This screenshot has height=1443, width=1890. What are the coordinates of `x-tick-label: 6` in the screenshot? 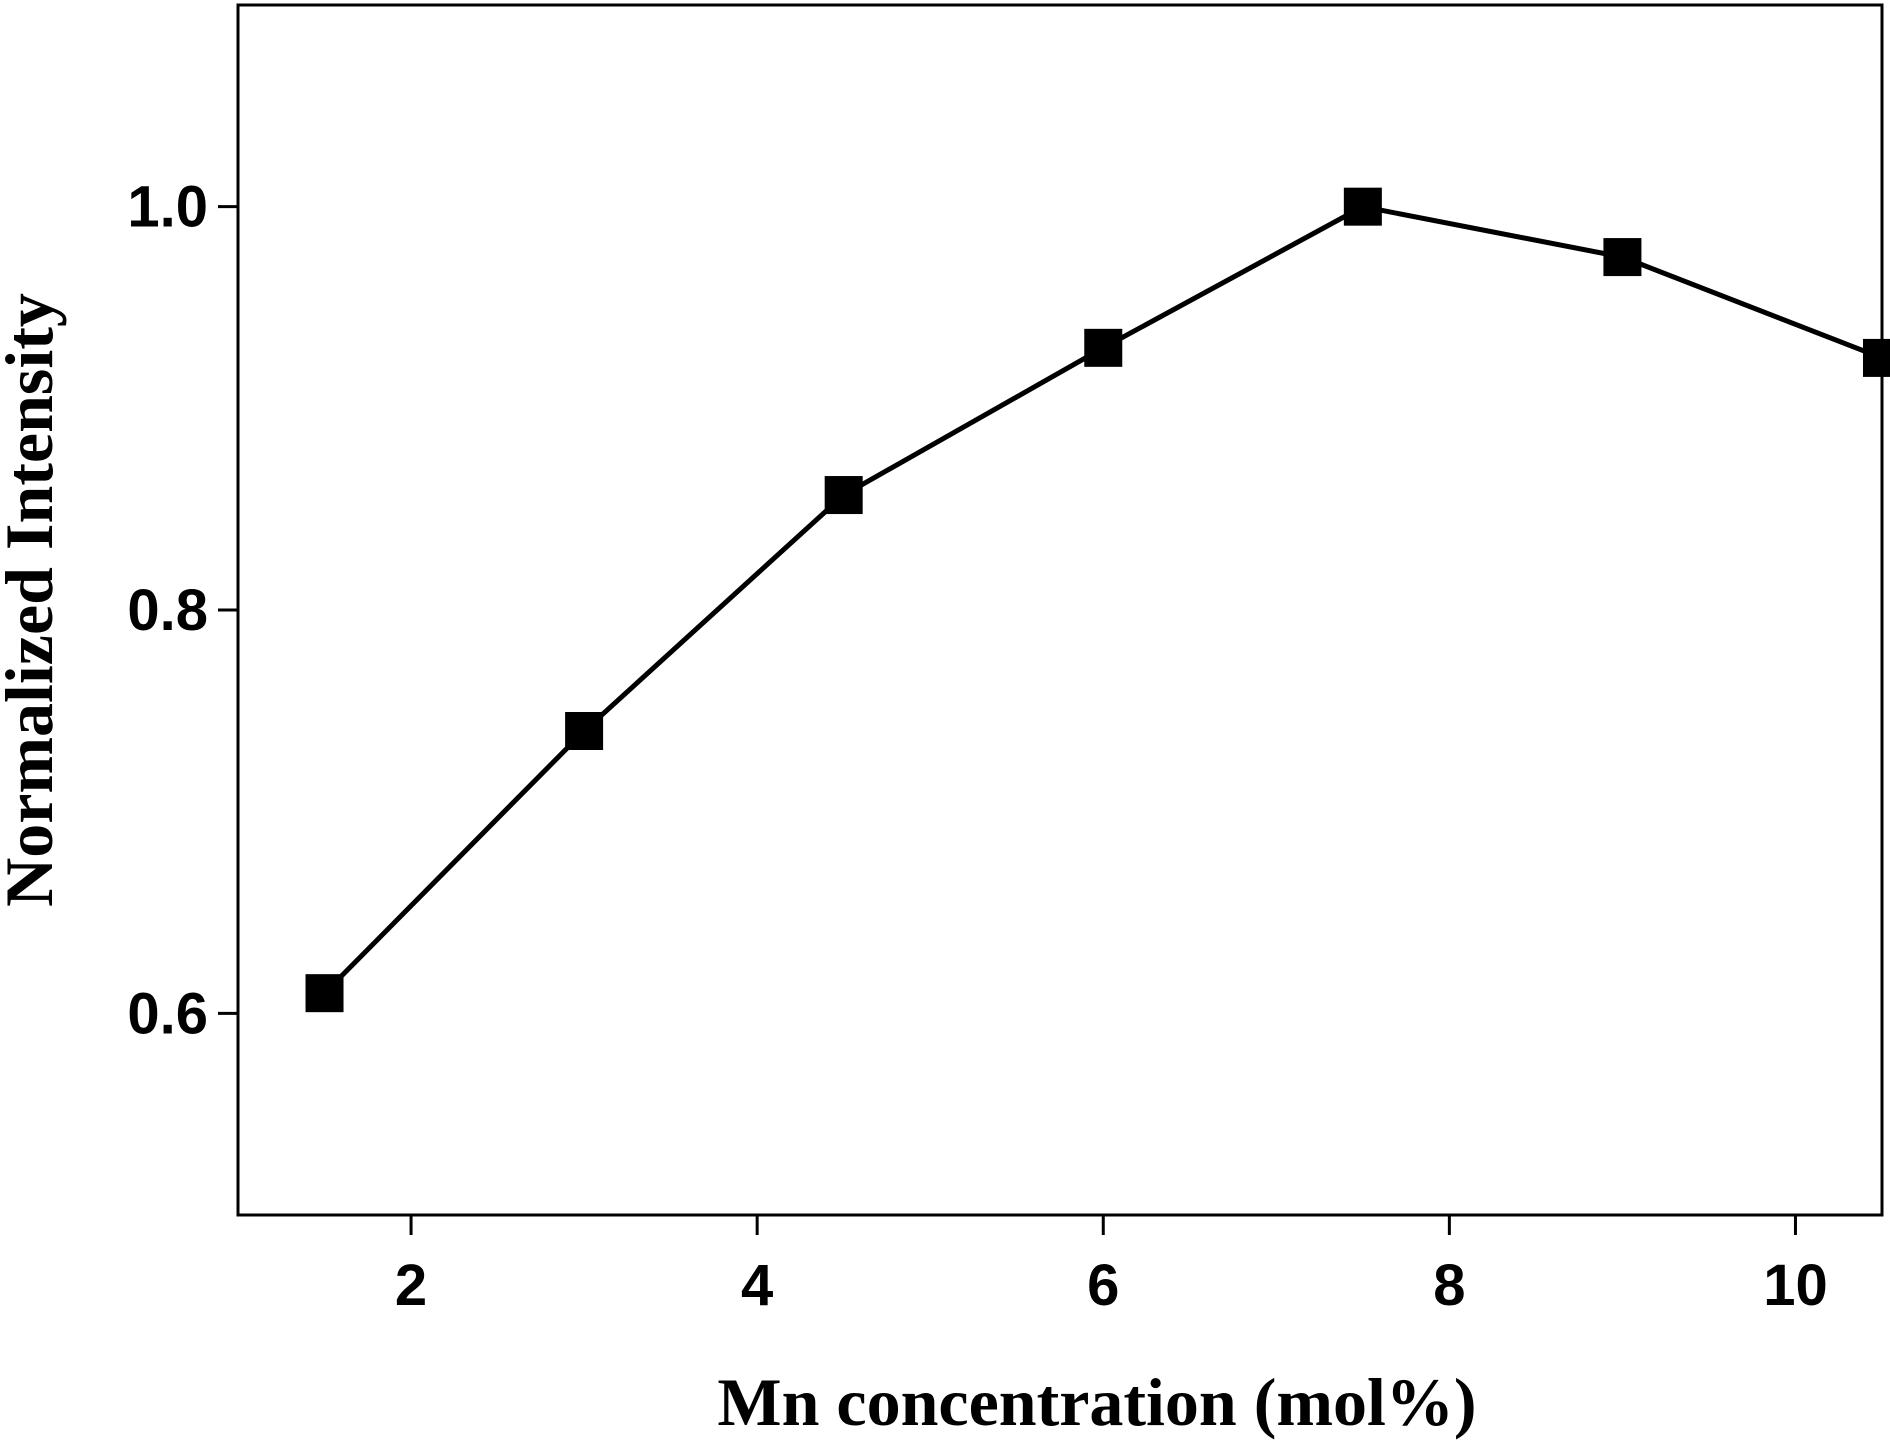 It's located at (1103, 1285).